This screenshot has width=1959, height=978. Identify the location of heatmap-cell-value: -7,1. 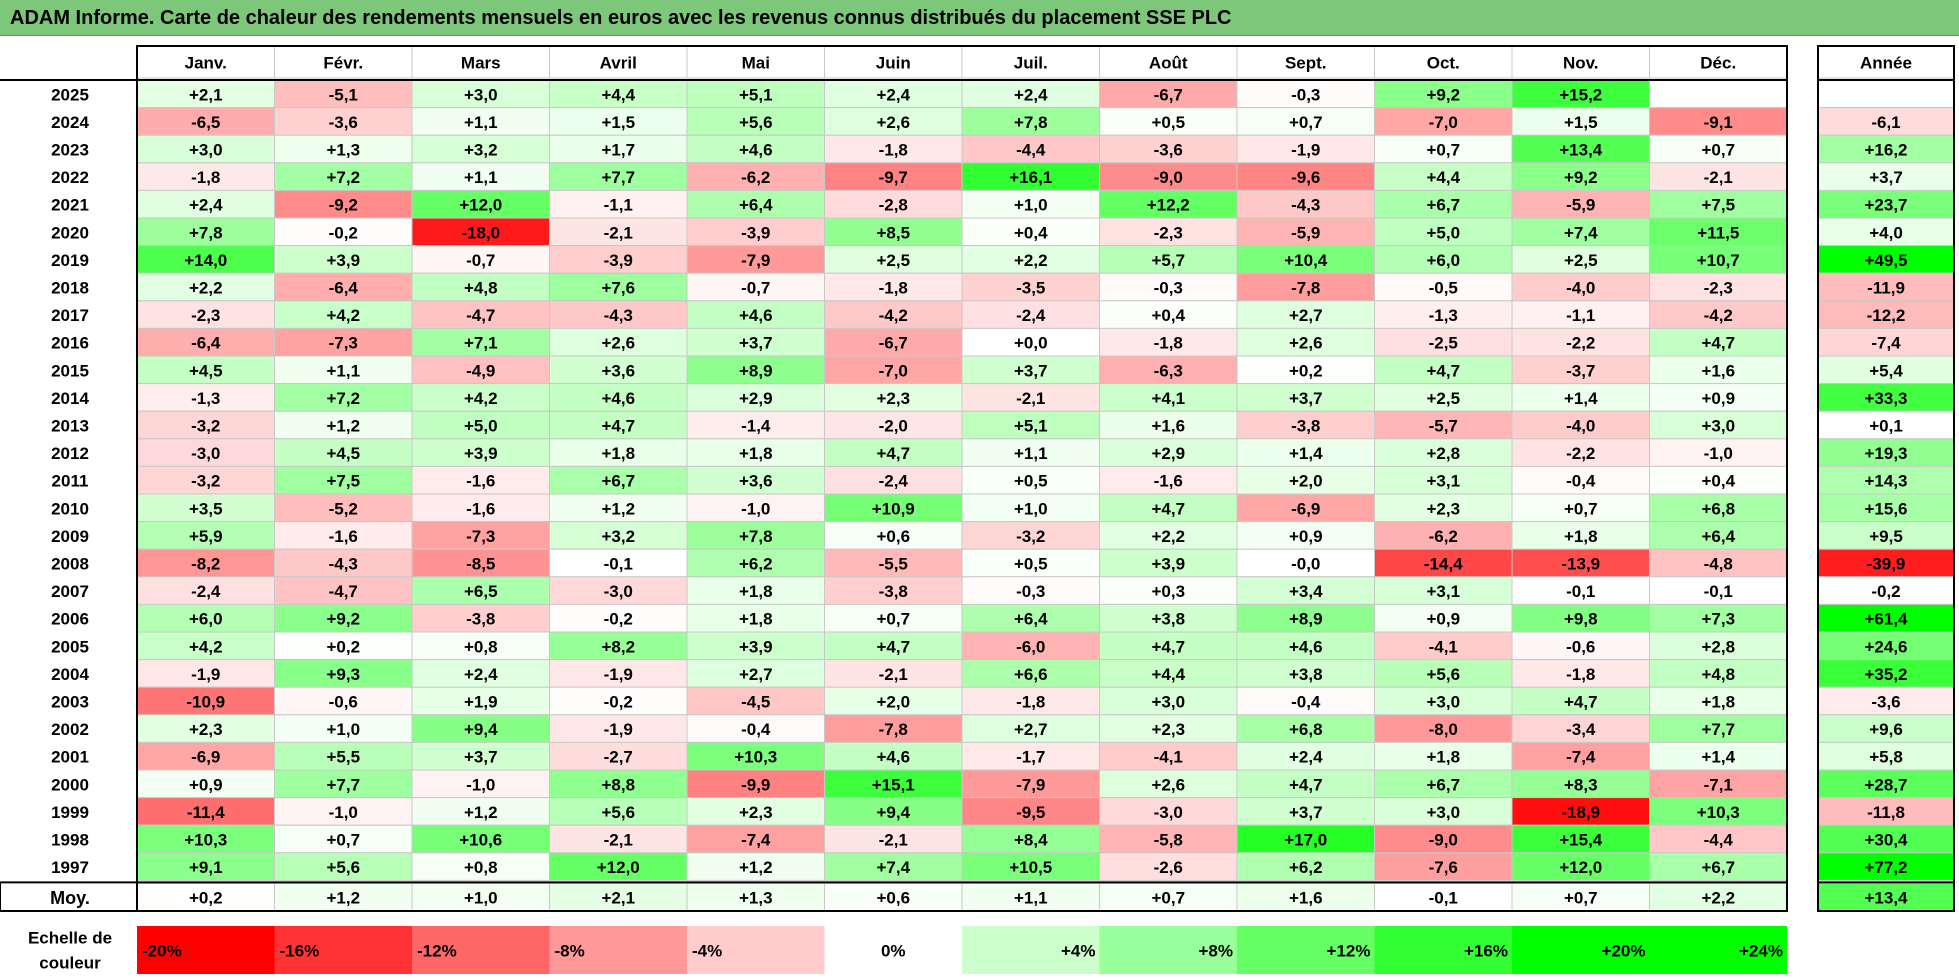
(1718, 784).